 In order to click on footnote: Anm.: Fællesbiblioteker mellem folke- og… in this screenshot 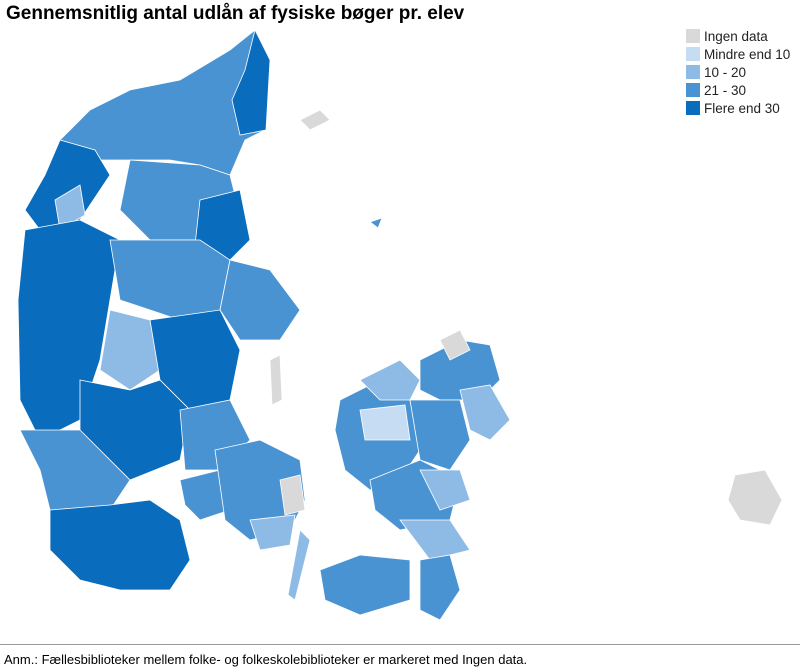, I will do `click(266, 659)`.